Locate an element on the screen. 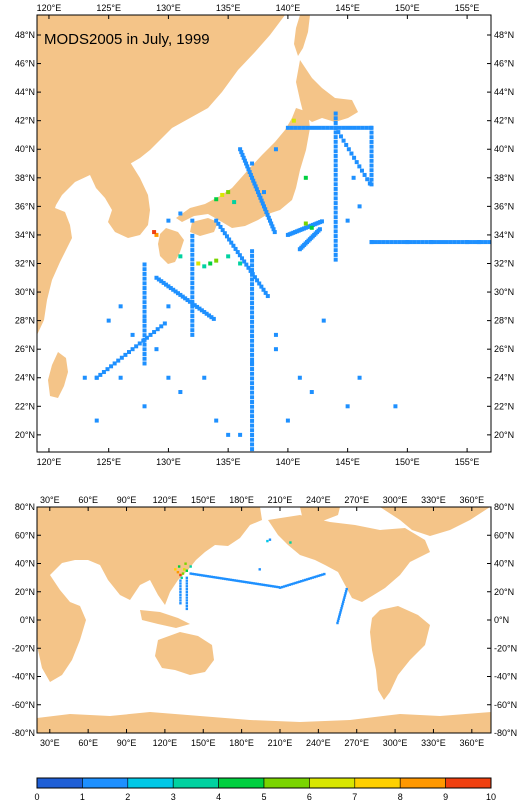 This screenshot has width=529, height=808. top-lat-label: 24°N is located at coordinates (25, 378).